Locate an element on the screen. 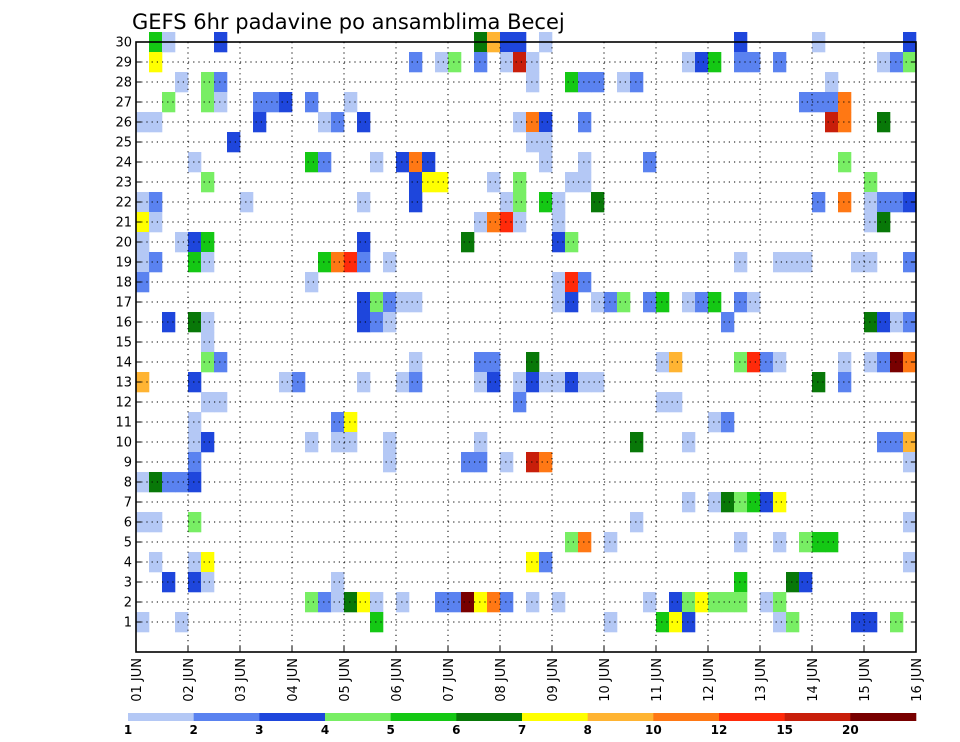 The height and width of the screenshot is (742, 960). colorbar-label: 7 is located at coordinates (522, 730).